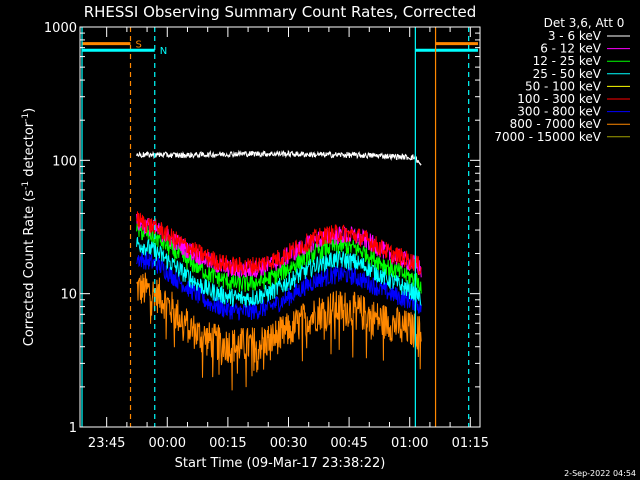 The image size is (640, 480). Describe the element at coordinates (26, 117) in the screenshot. I see `y-axis-label-sup2: -1` at that location.